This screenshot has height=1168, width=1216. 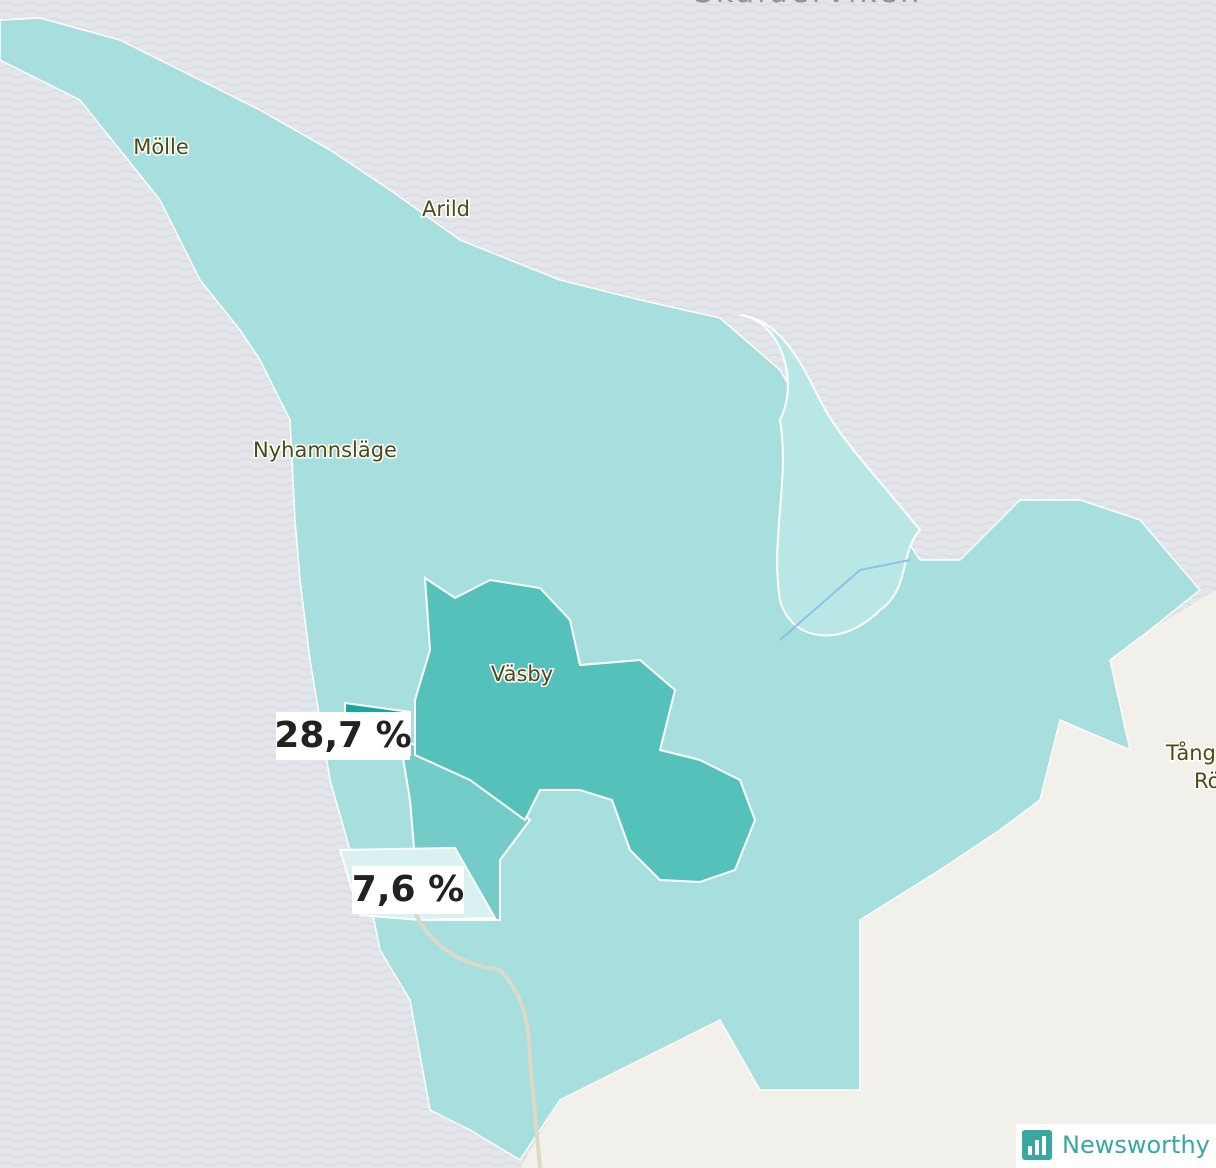 I want to click on brand-name: Newsworthy, so click(x=1136, y=1145).